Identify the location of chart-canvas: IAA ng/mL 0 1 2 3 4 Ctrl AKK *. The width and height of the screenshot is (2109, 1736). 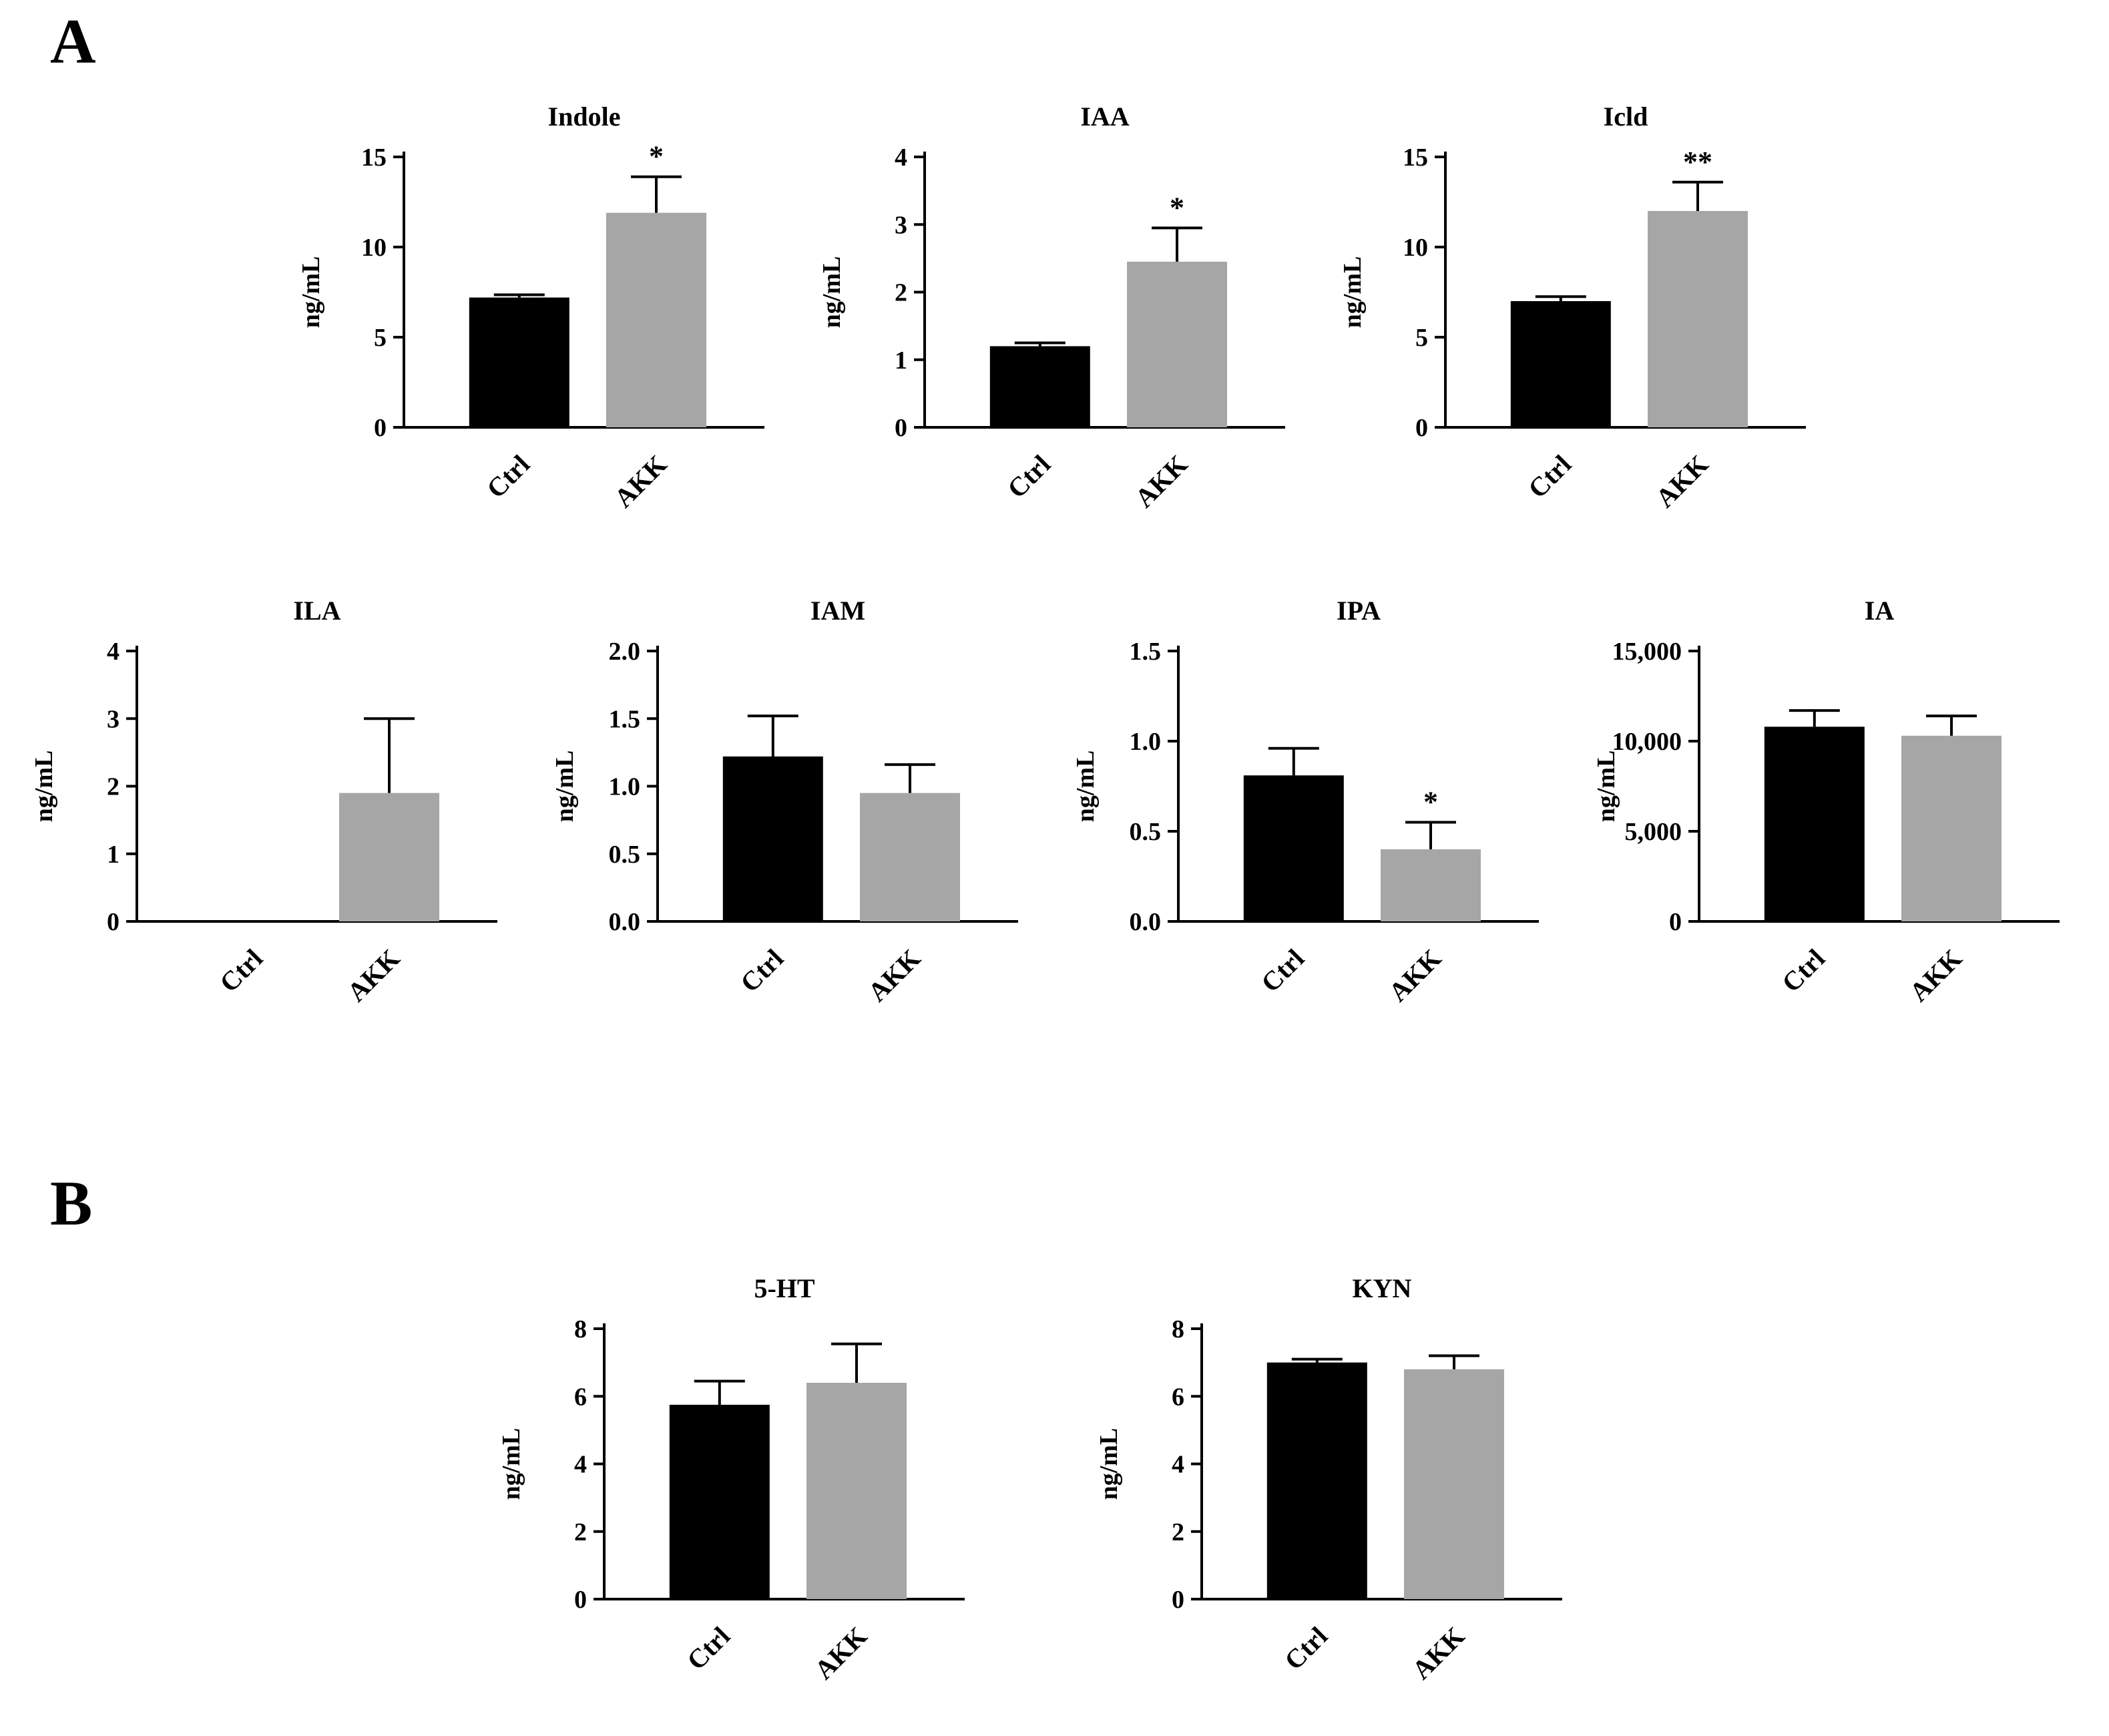
(1051, 307).